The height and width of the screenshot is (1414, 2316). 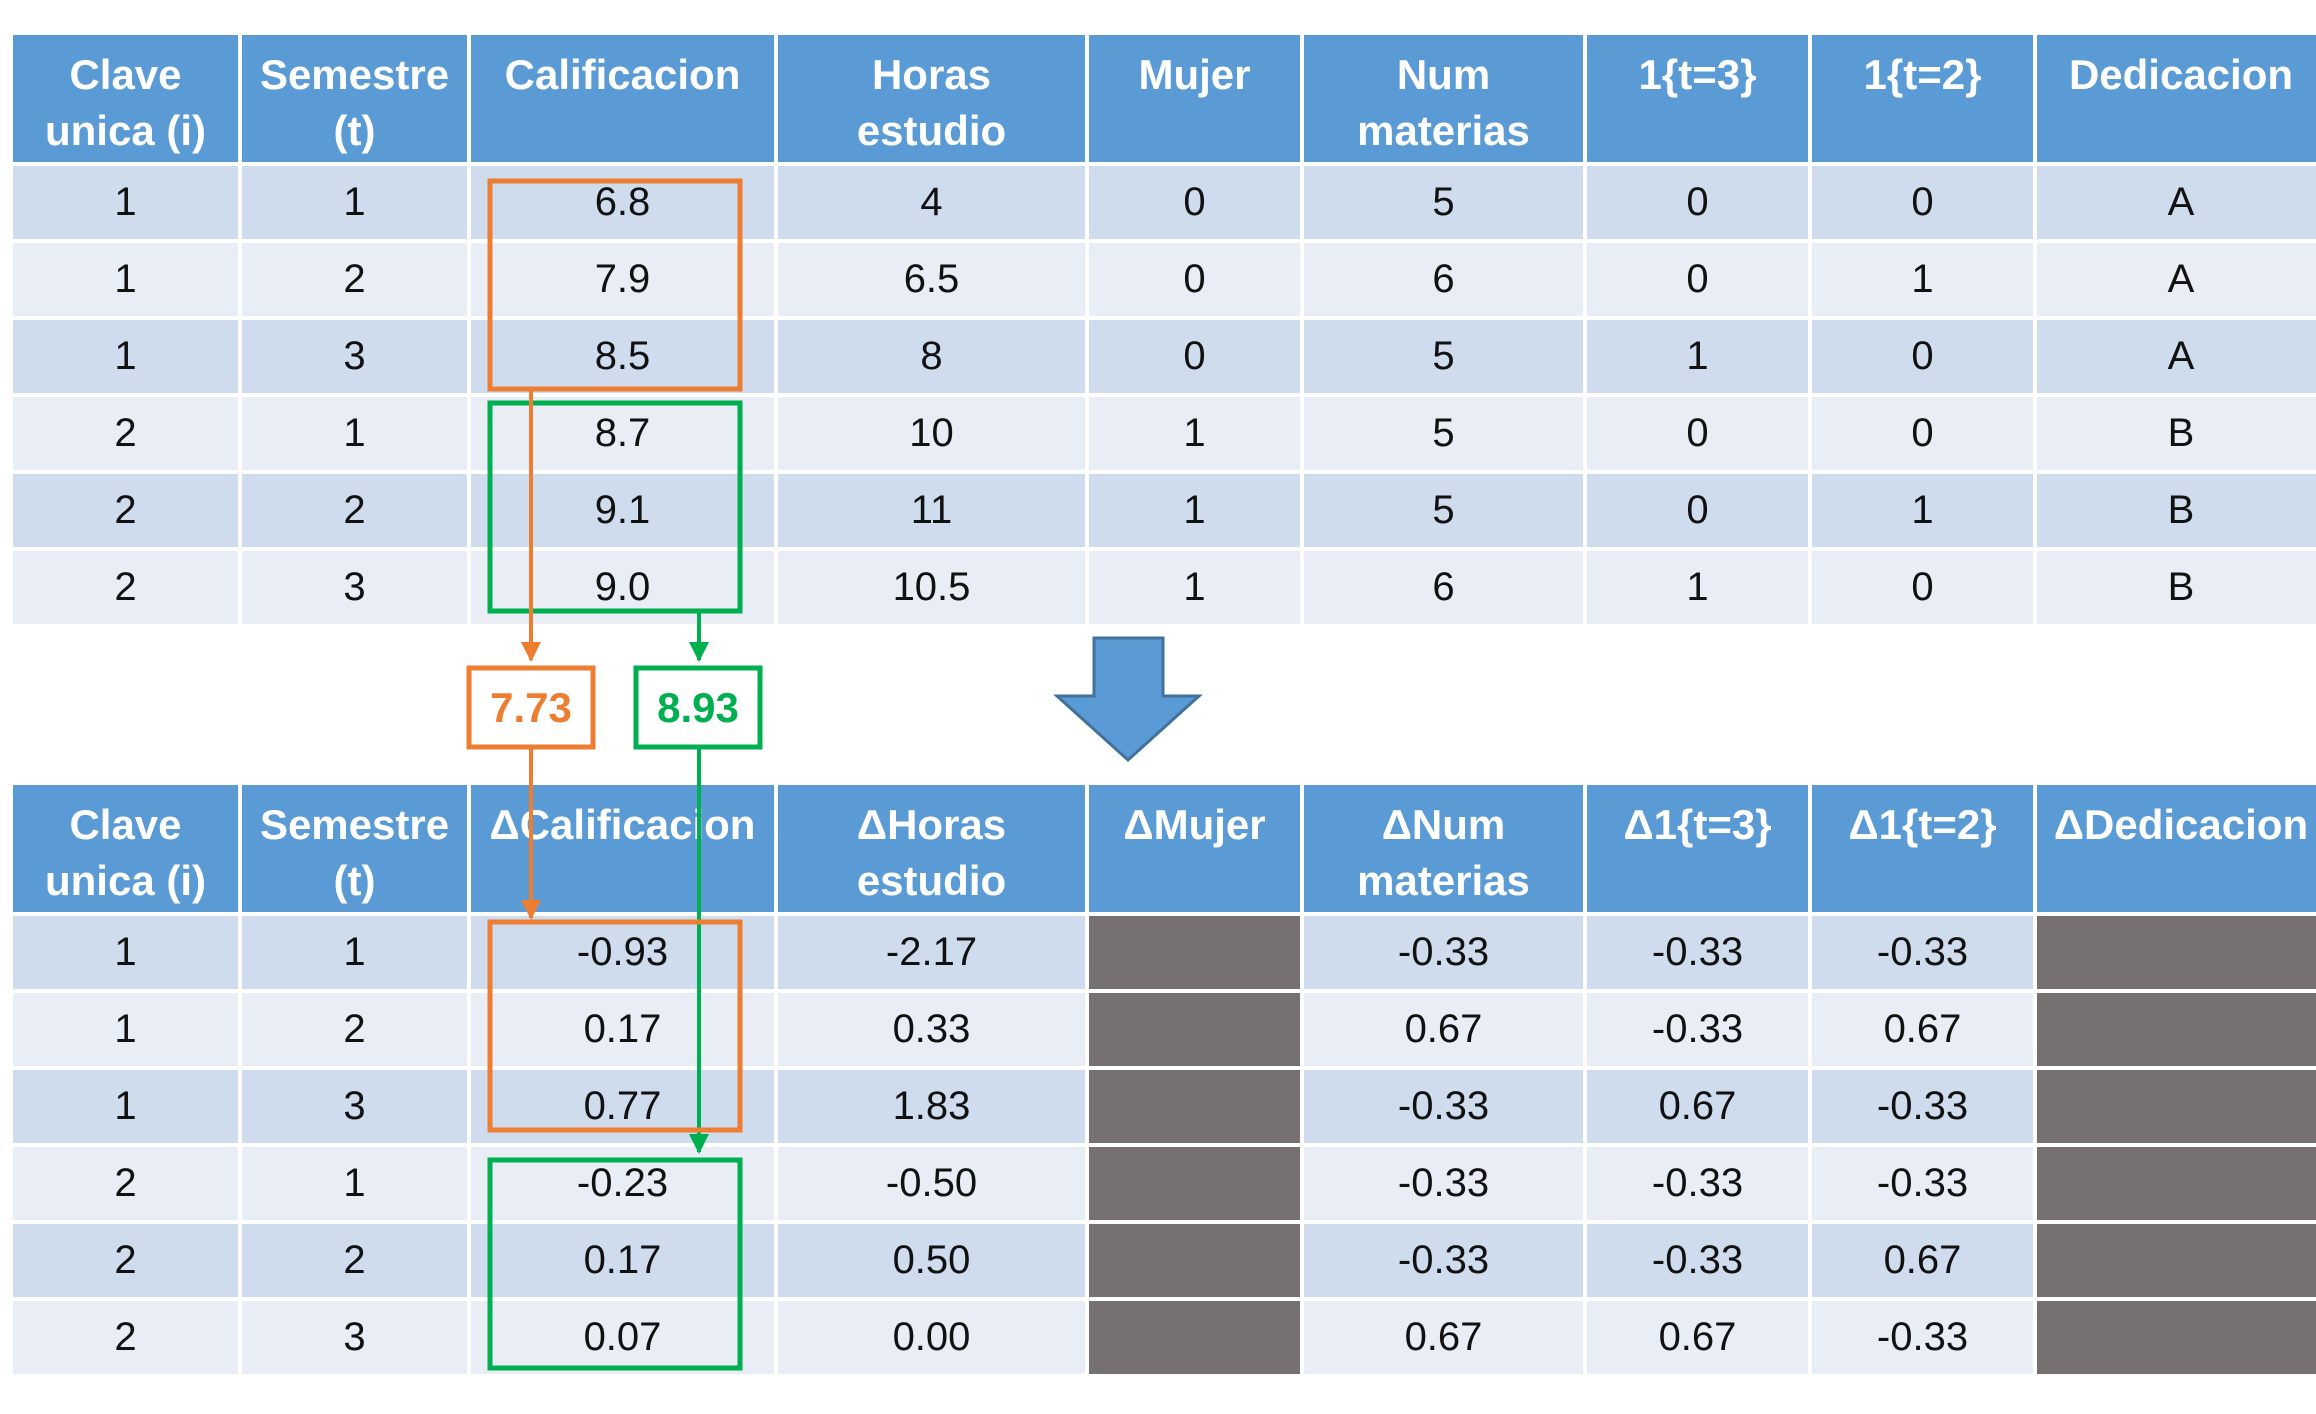 What do you see at coordinates (931, 1029) in the screenshot?
I see `table-cell: 0.33` at bounding box center [931, 1029].